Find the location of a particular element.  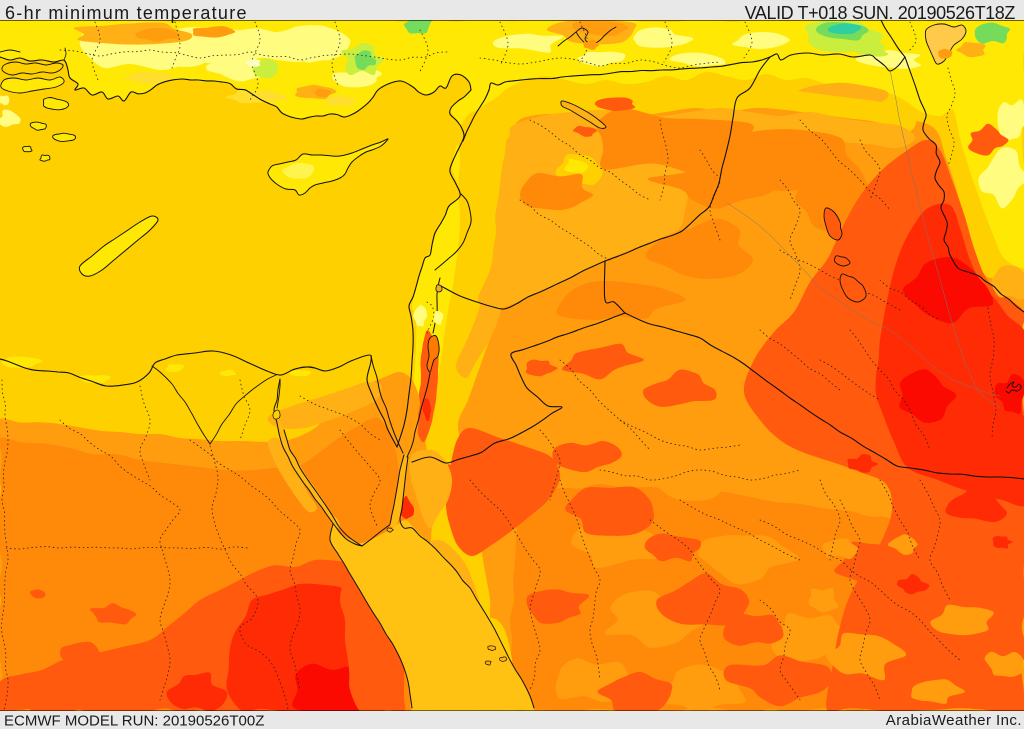

svg-text: ArabiaWeather Inc. is located at coordinates (954, 720).